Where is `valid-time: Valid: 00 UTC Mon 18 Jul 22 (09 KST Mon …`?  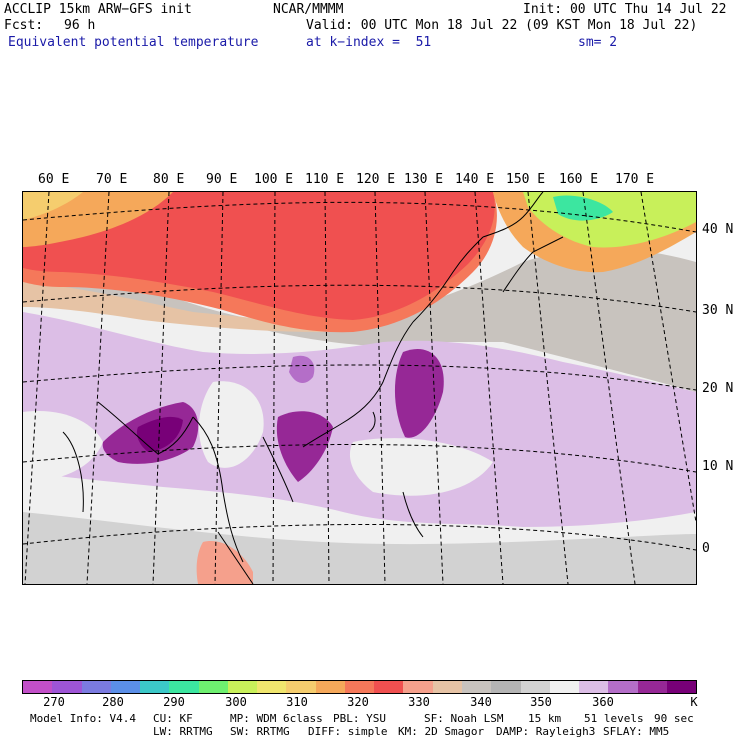
valid-time: Valid: 00 UTC Mon 18 Jul 22 (09 KST Mon … is located at coordinates (502, 25).